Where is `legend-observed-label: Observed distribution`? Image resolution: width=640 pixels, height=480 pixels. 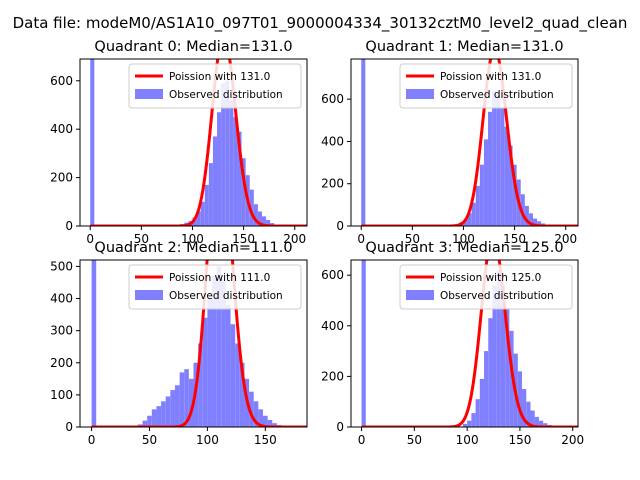
legend-observed-label: Observed distribution is located at coordinates (226, 95).